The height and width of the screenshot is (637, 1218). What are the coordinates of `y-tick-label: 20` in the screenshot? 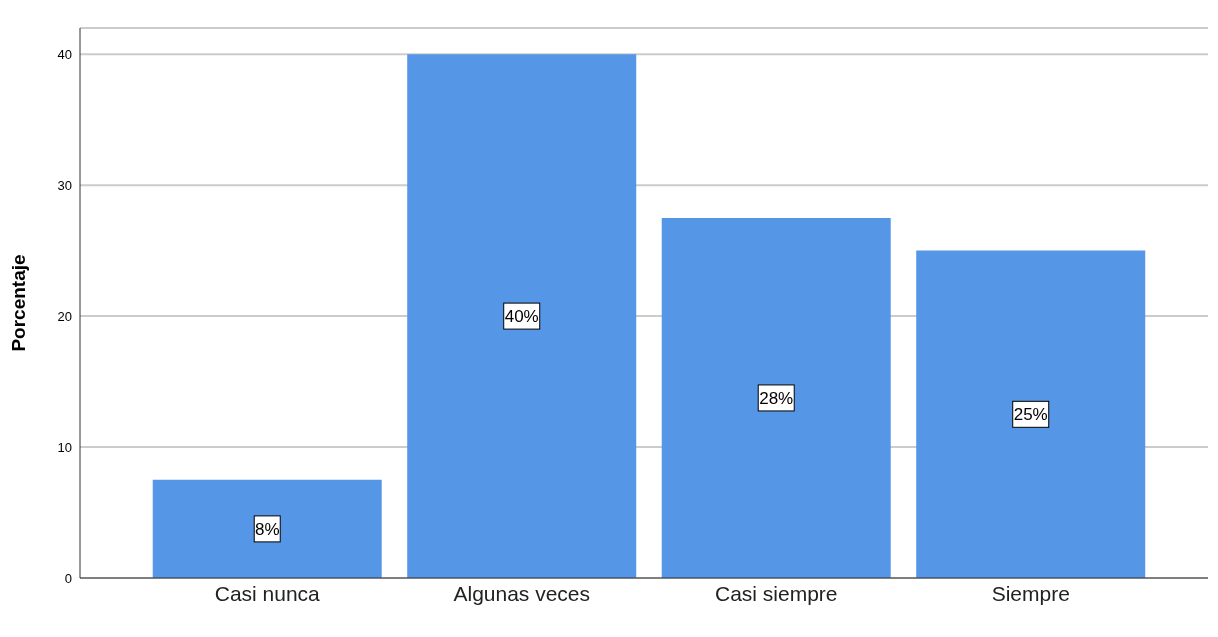 It's located at (64, 316).